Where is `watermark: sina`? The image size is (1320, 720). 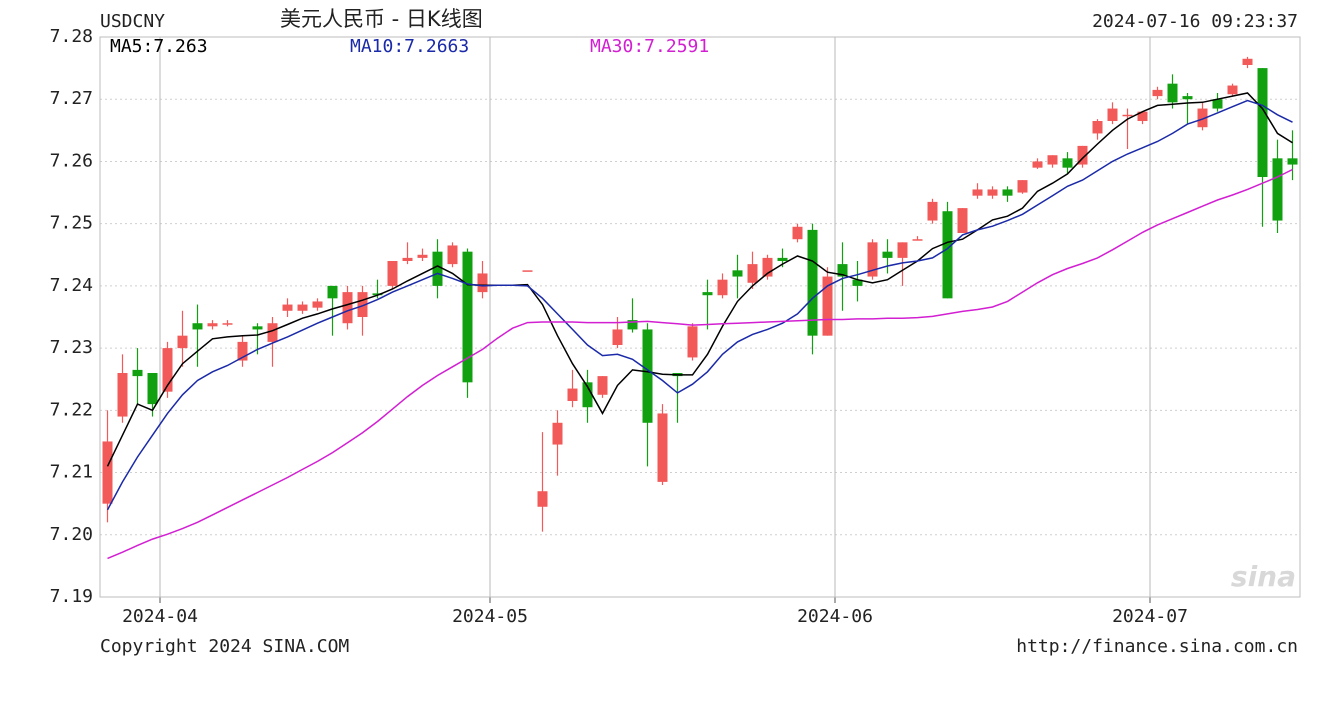 watermark: sina is located at coordinates (1263, 576).